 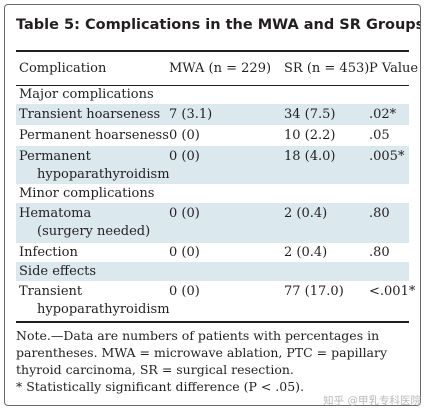 What do you see at coordinates (212, 322) in the screenshot?
I see `bottom-rule` at bounding box center [212, 322].